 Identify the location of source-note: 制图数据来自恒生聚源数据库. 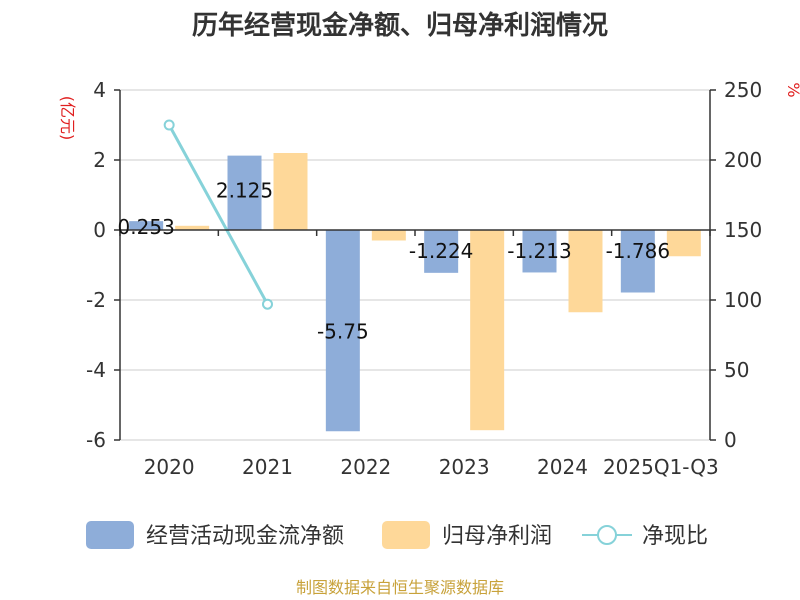
(400, 587).